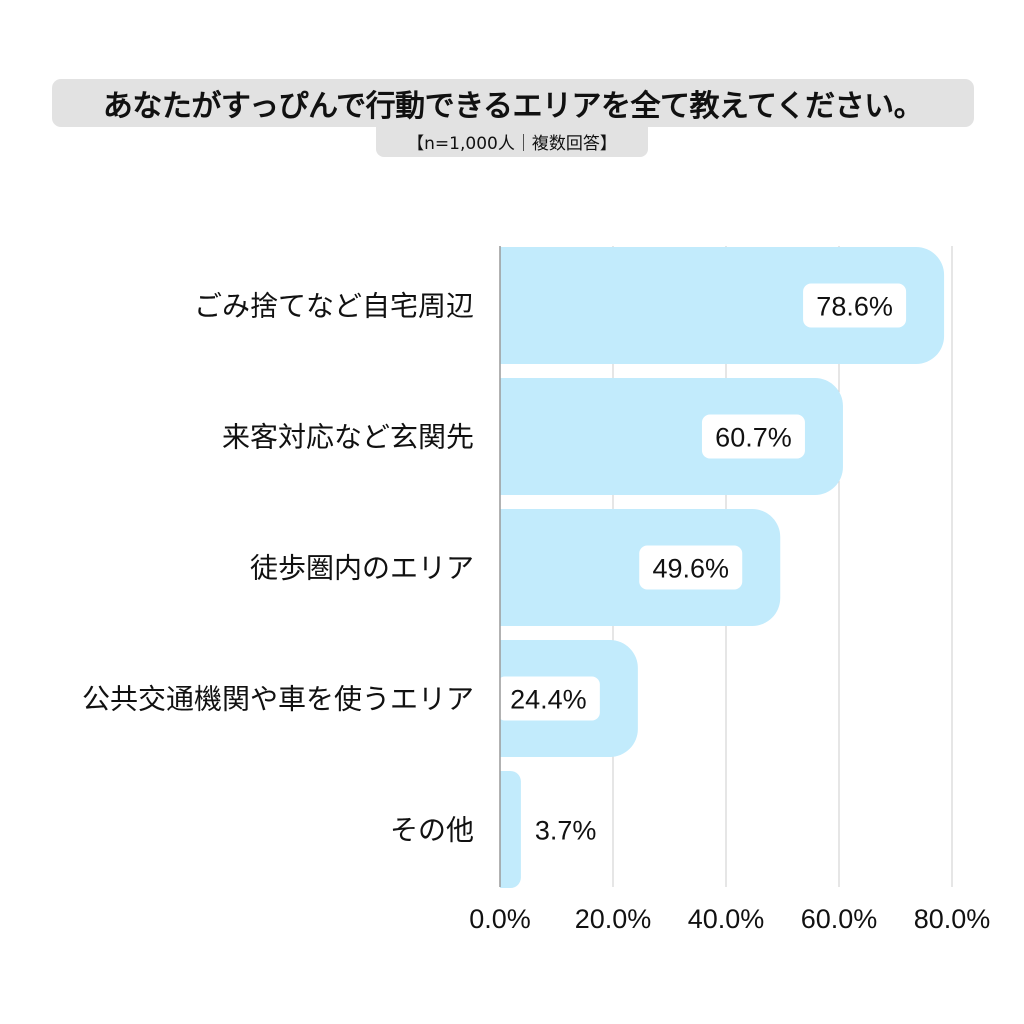  Describe the element at coordinates (839, 919) in the screenshot. I see `x-tick-label: 60.0%` at that location.